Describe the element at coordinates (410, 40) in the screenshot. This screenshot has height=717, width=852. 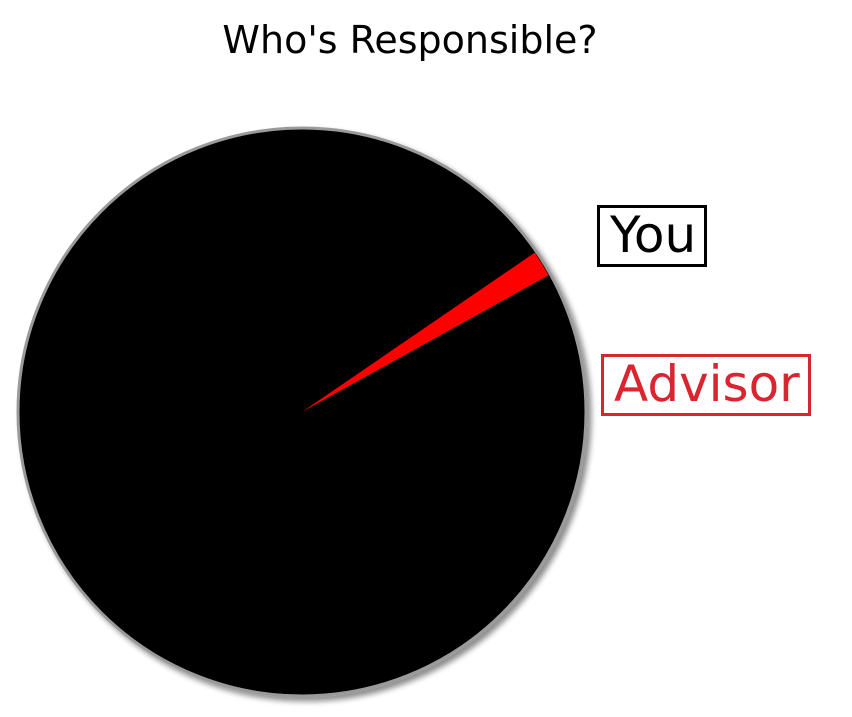
I see `chart-title: Who's Responsible?` at that location.